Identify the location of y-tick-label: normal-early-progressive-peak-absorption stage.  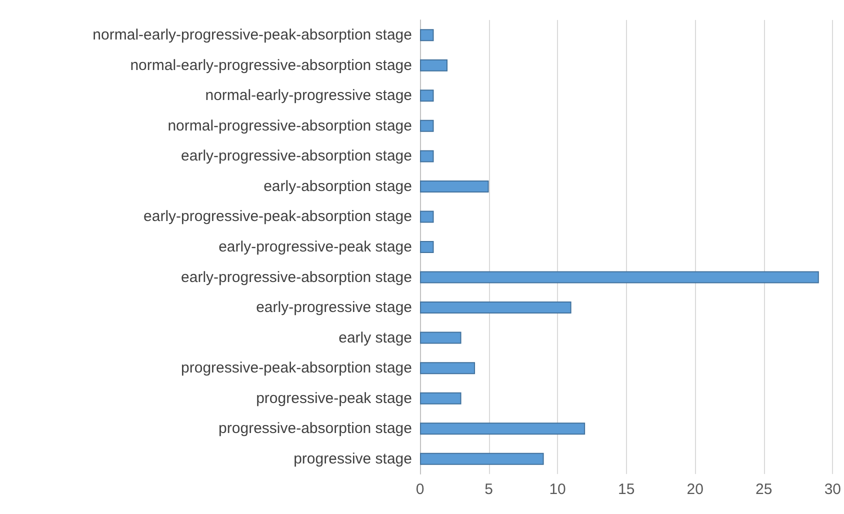
(252, 35).